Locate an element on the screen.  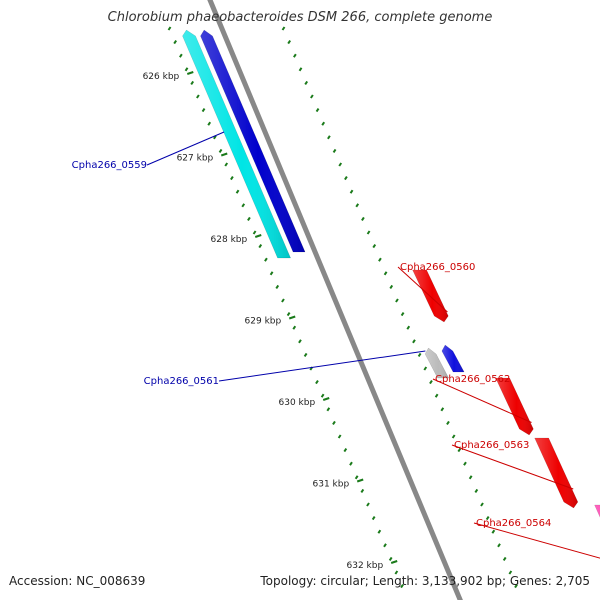
gene-arrow is located at coordinates (597, 552).